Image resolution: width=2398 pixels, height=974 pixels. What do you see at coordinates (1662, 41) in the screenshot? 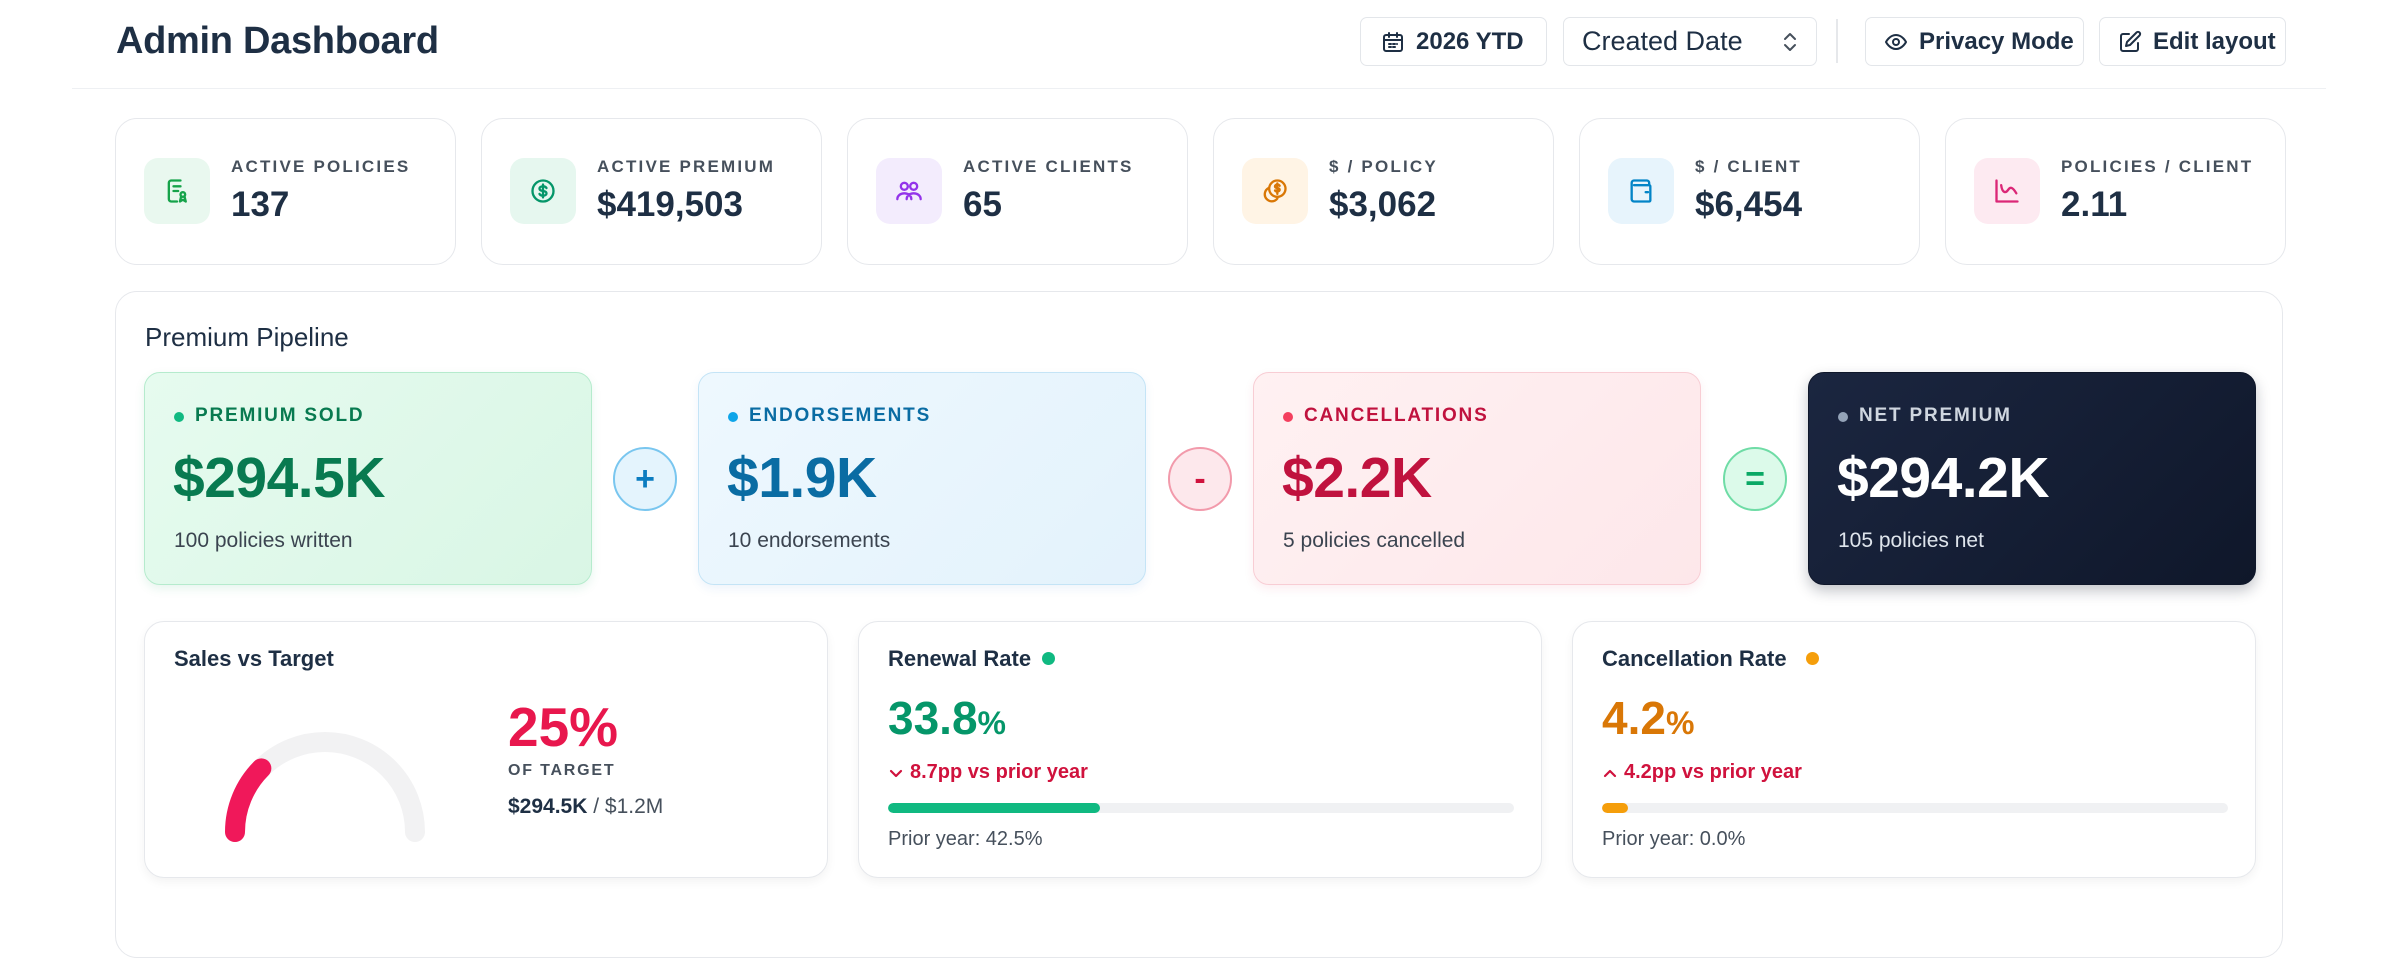
I see `date-field-value: Created Date` at bounding box center [1662, 41].